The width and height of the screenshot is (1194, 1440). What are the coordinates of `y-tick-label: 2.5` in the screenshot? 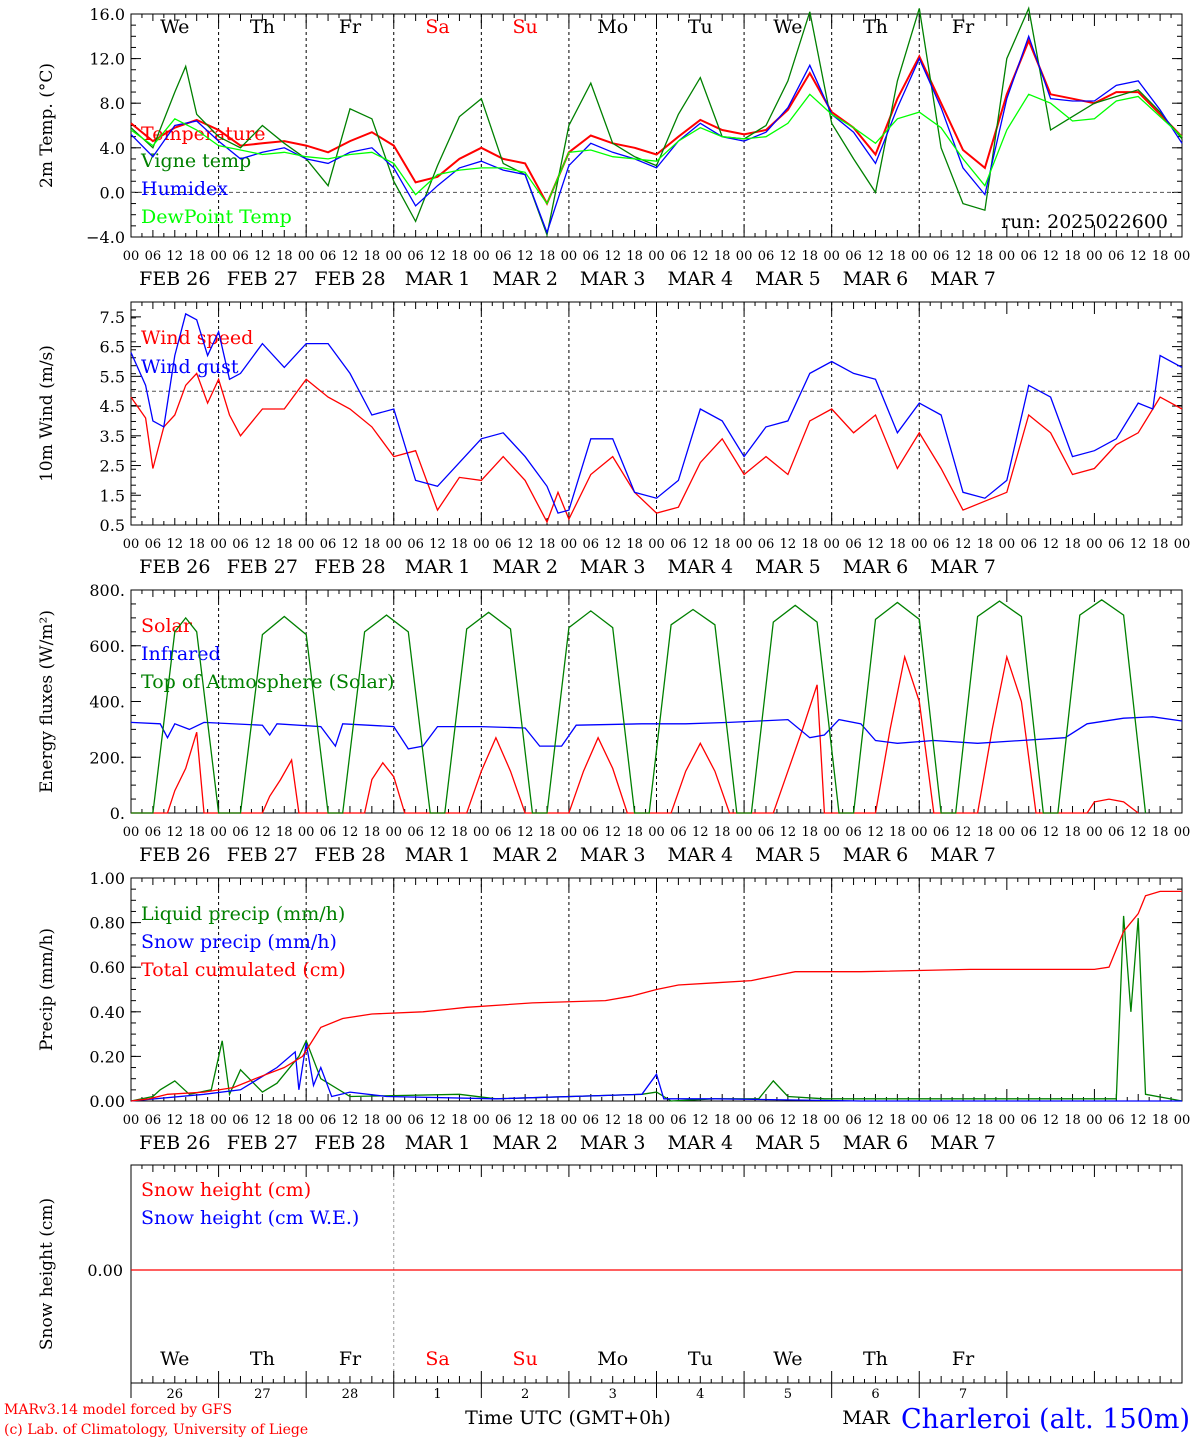 It's located at (112, 466).